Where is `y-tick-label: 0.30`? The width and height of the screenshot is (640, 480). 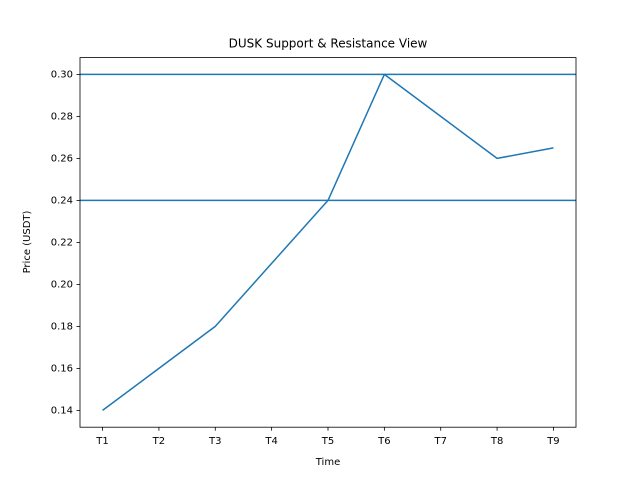
y-tick-label: 0.30 is located at coordinates (62, 74).